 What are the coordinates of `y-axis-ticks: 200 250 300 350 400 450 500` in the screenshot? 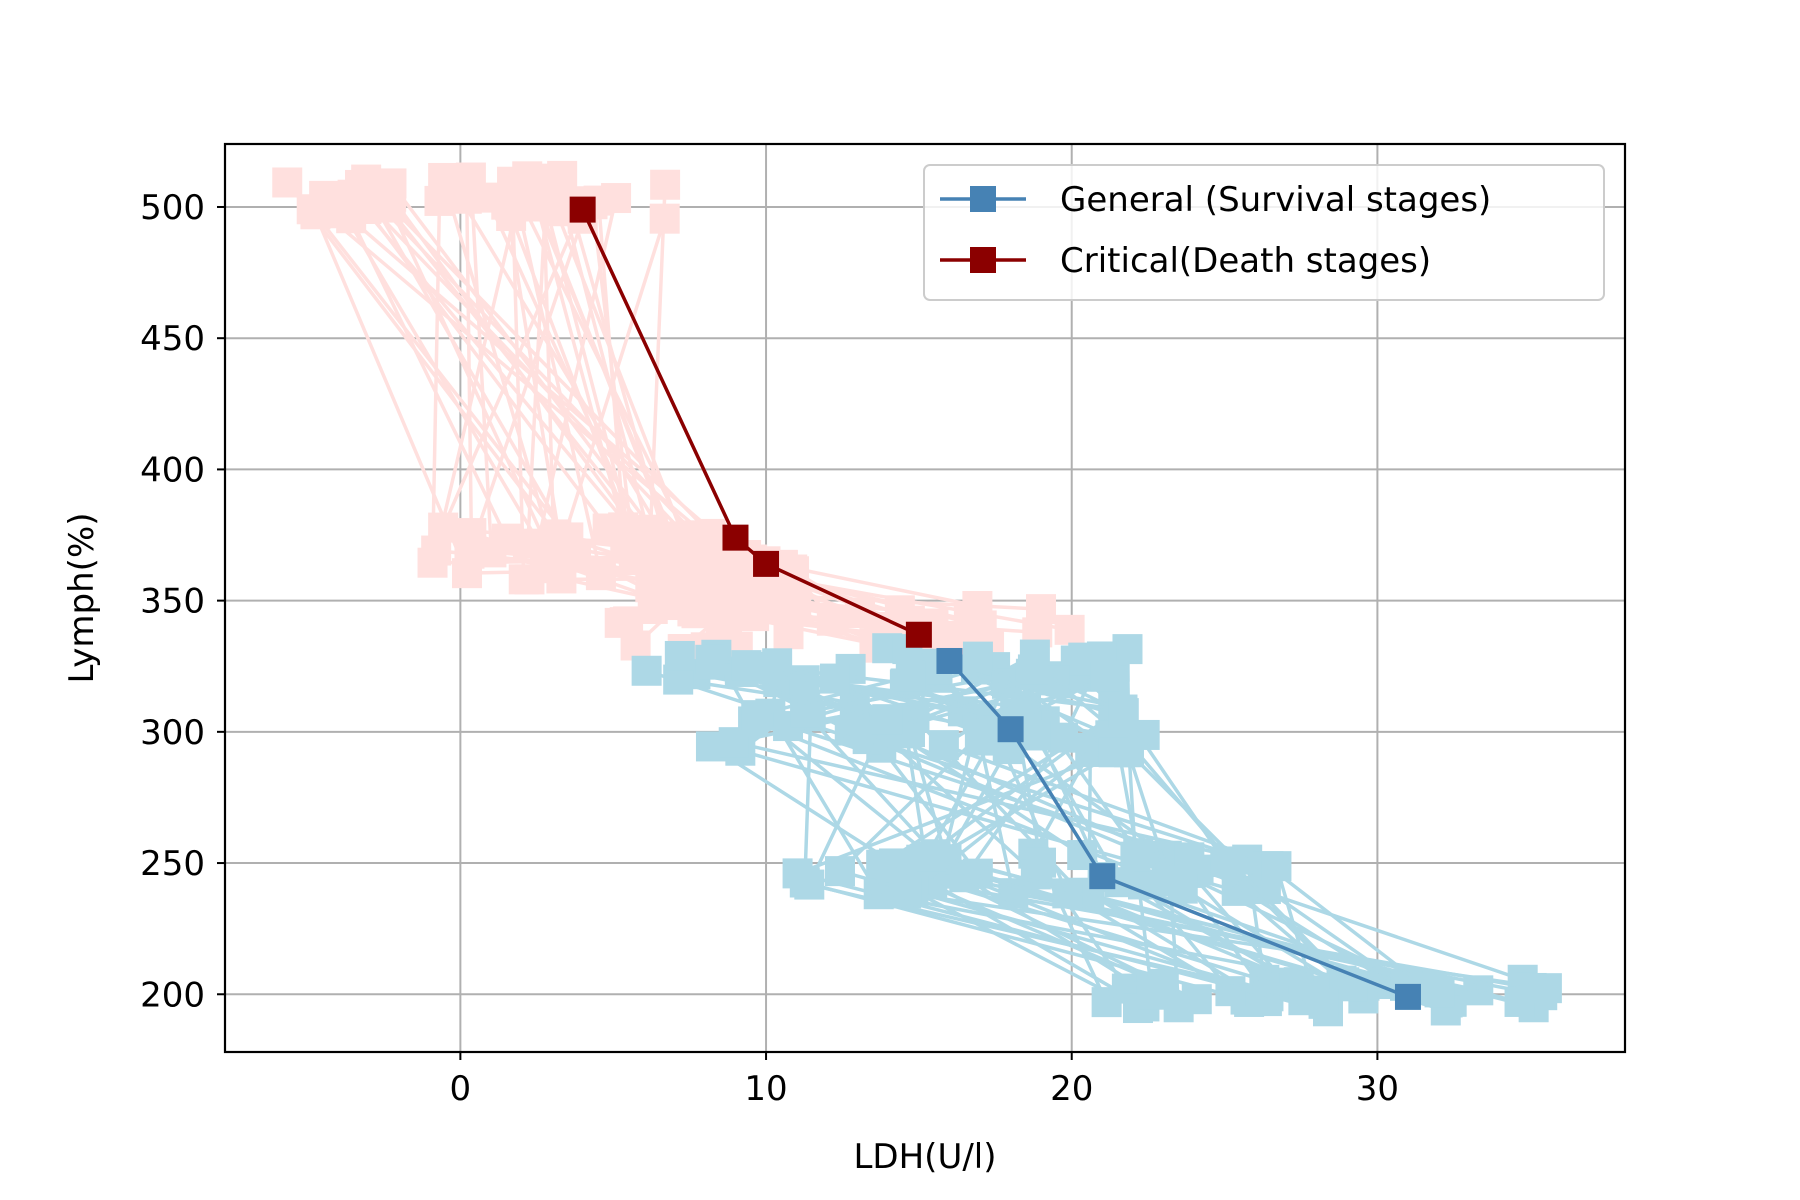 It's located at (182, 601).